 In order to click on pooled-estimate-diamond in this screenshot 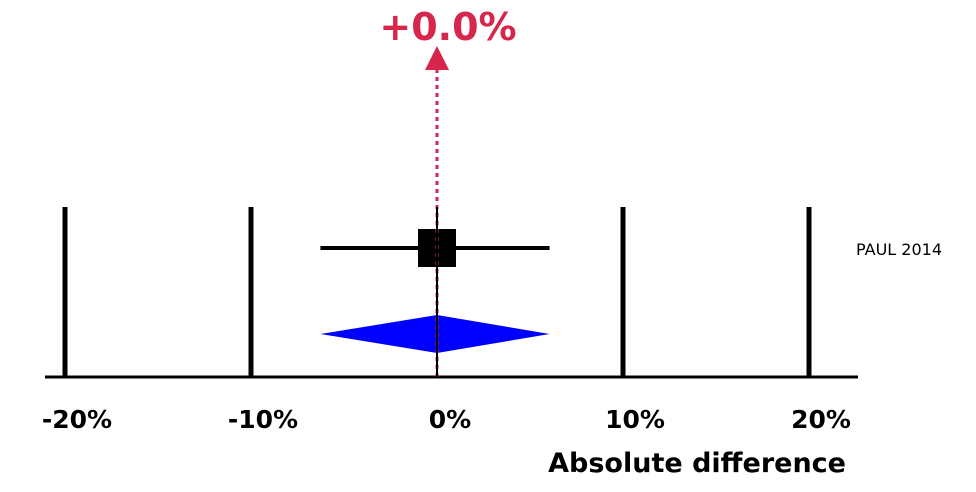, I will do `click(435, 334)`.